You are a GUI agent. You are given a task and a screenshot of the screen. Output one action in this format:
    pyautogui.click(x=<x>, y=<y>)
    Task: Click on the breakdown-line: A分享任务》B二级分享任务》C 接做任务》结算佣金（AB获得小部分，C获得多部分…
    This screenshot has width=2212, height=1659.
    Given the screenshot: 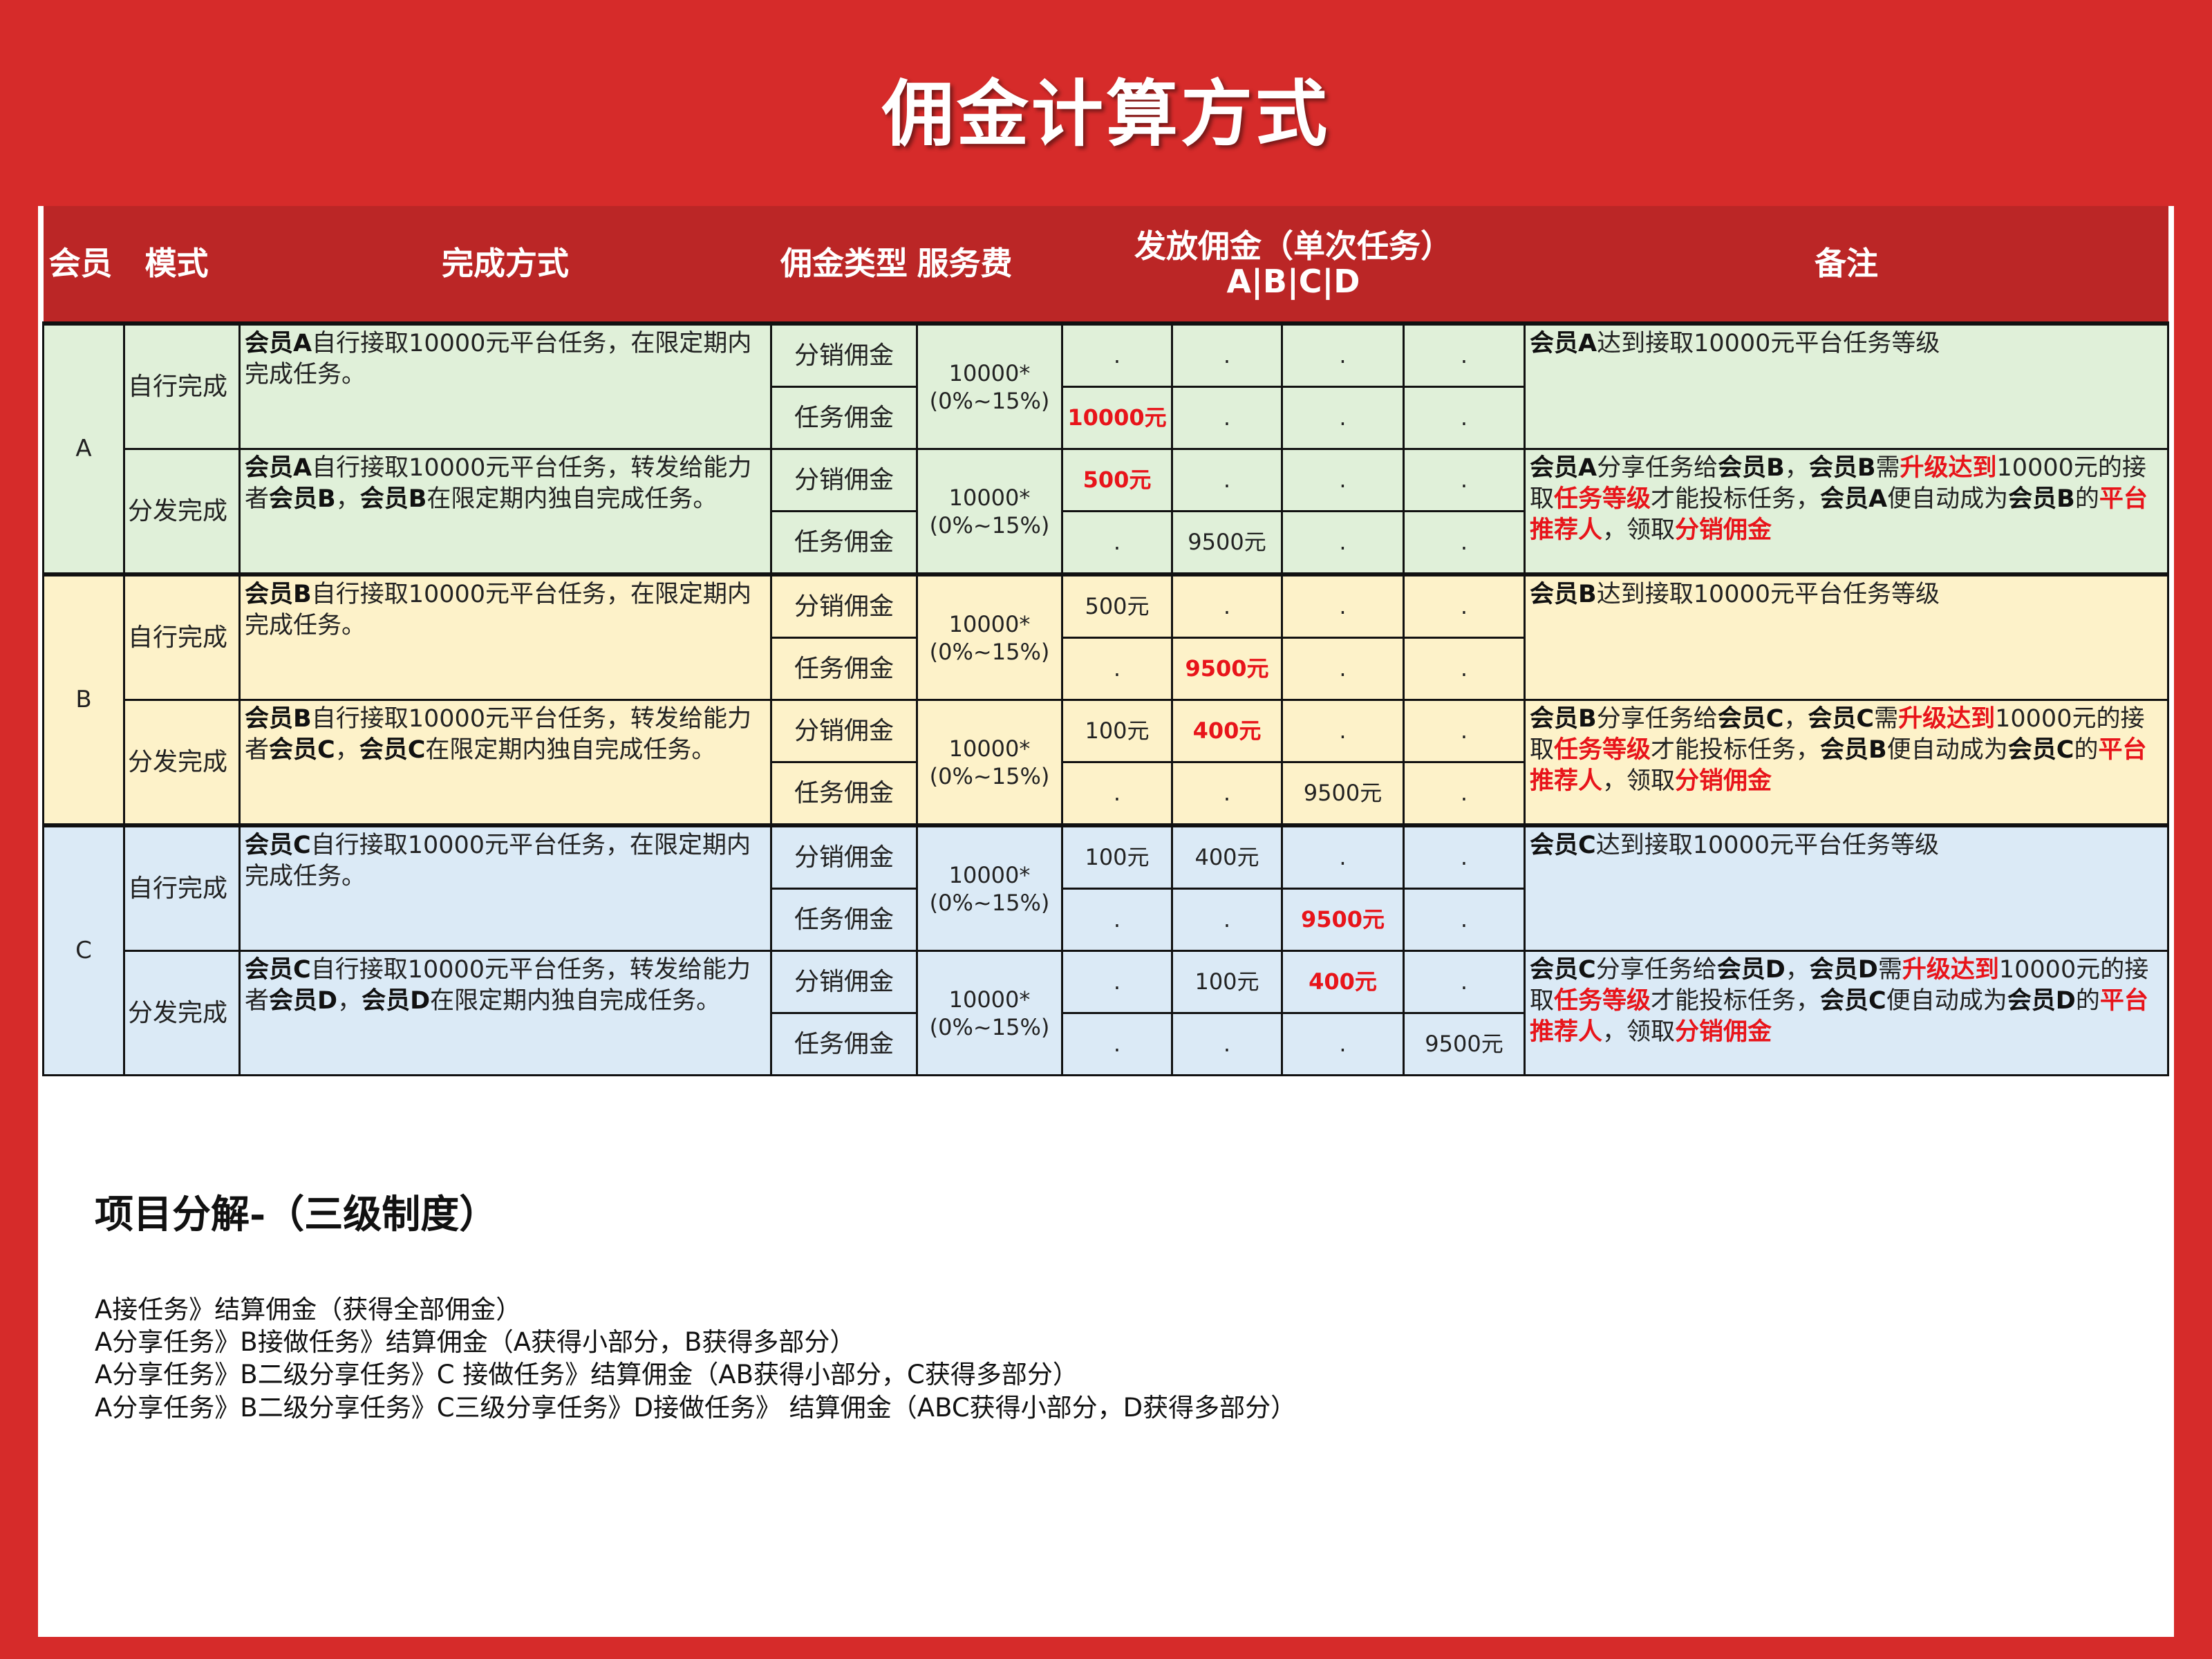 What is the action you would take?
    pyautogui.click(x=586, y=1374)
    